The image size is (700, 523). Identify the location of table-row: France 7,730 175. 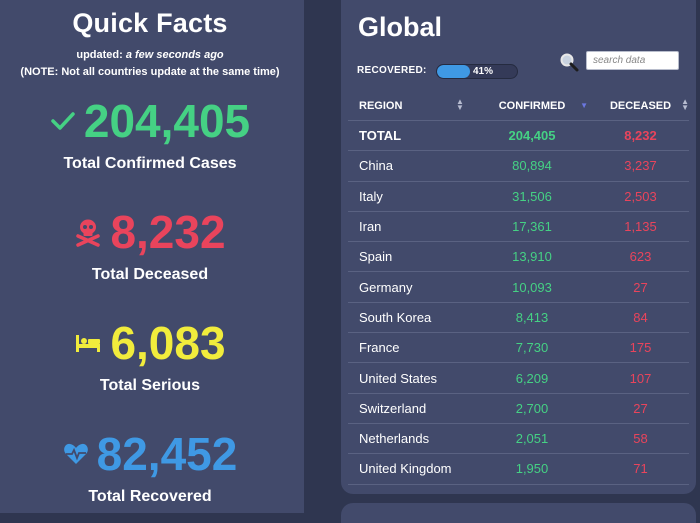
(518, 348).